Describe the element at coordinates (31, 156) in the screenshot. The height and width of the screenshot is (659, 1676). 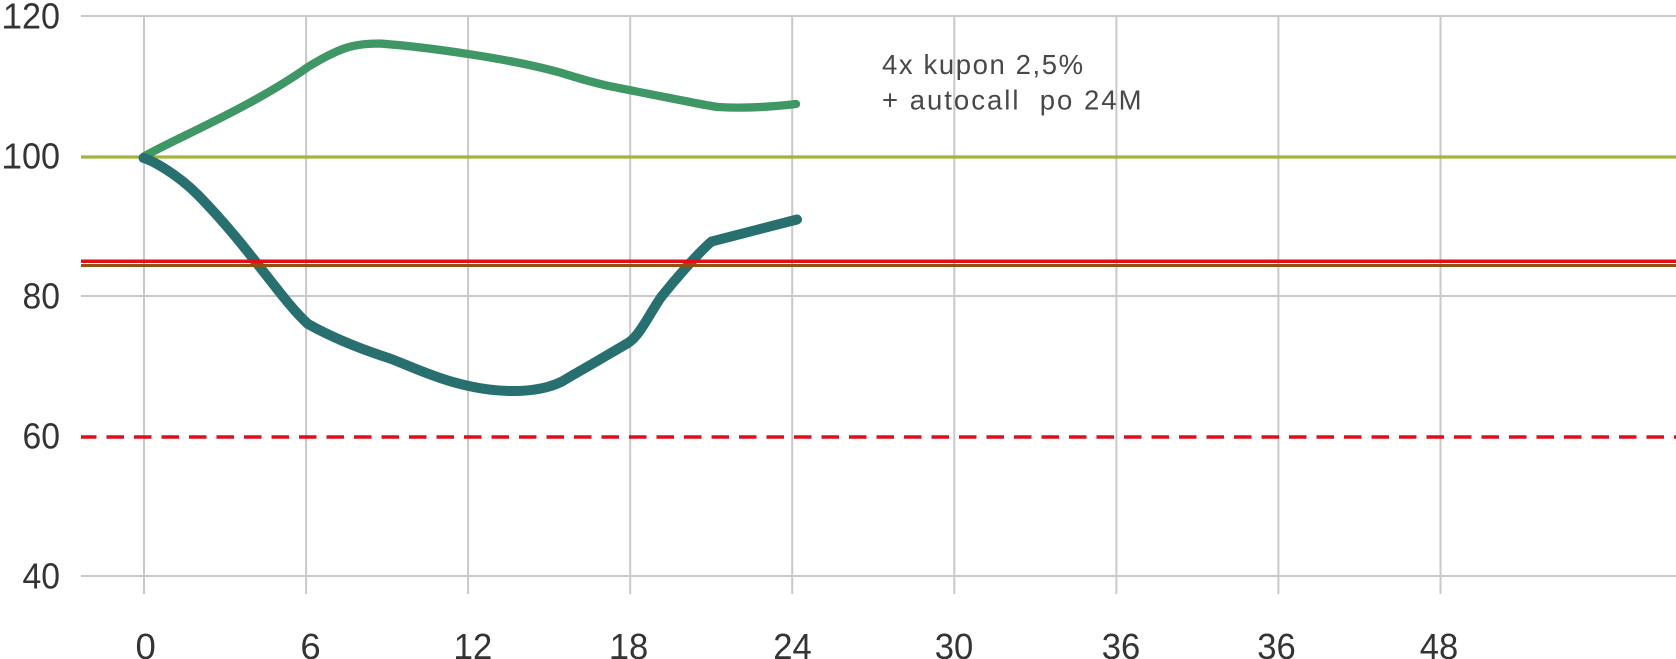
I see `svg-text: 100` at that location.